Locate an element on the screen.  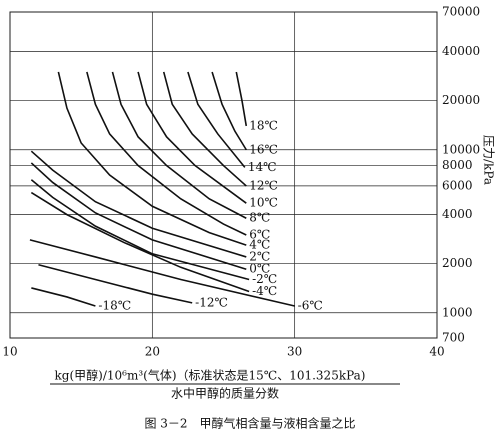
y-tick-label: 6000 is located at coordinates (457, 185).